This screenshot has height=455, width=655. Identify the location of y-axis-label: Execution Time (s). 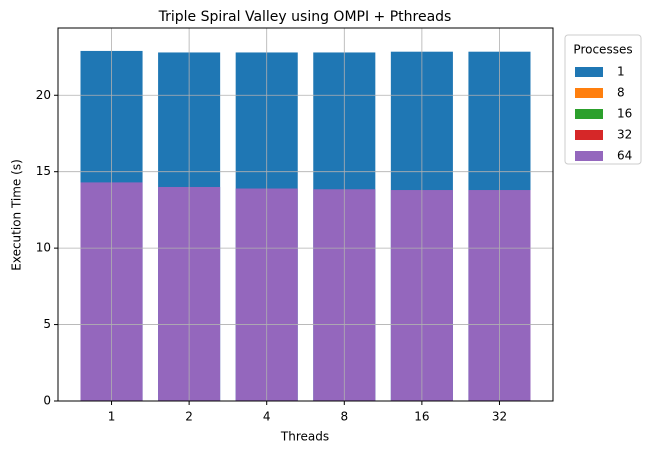
(17, 215).